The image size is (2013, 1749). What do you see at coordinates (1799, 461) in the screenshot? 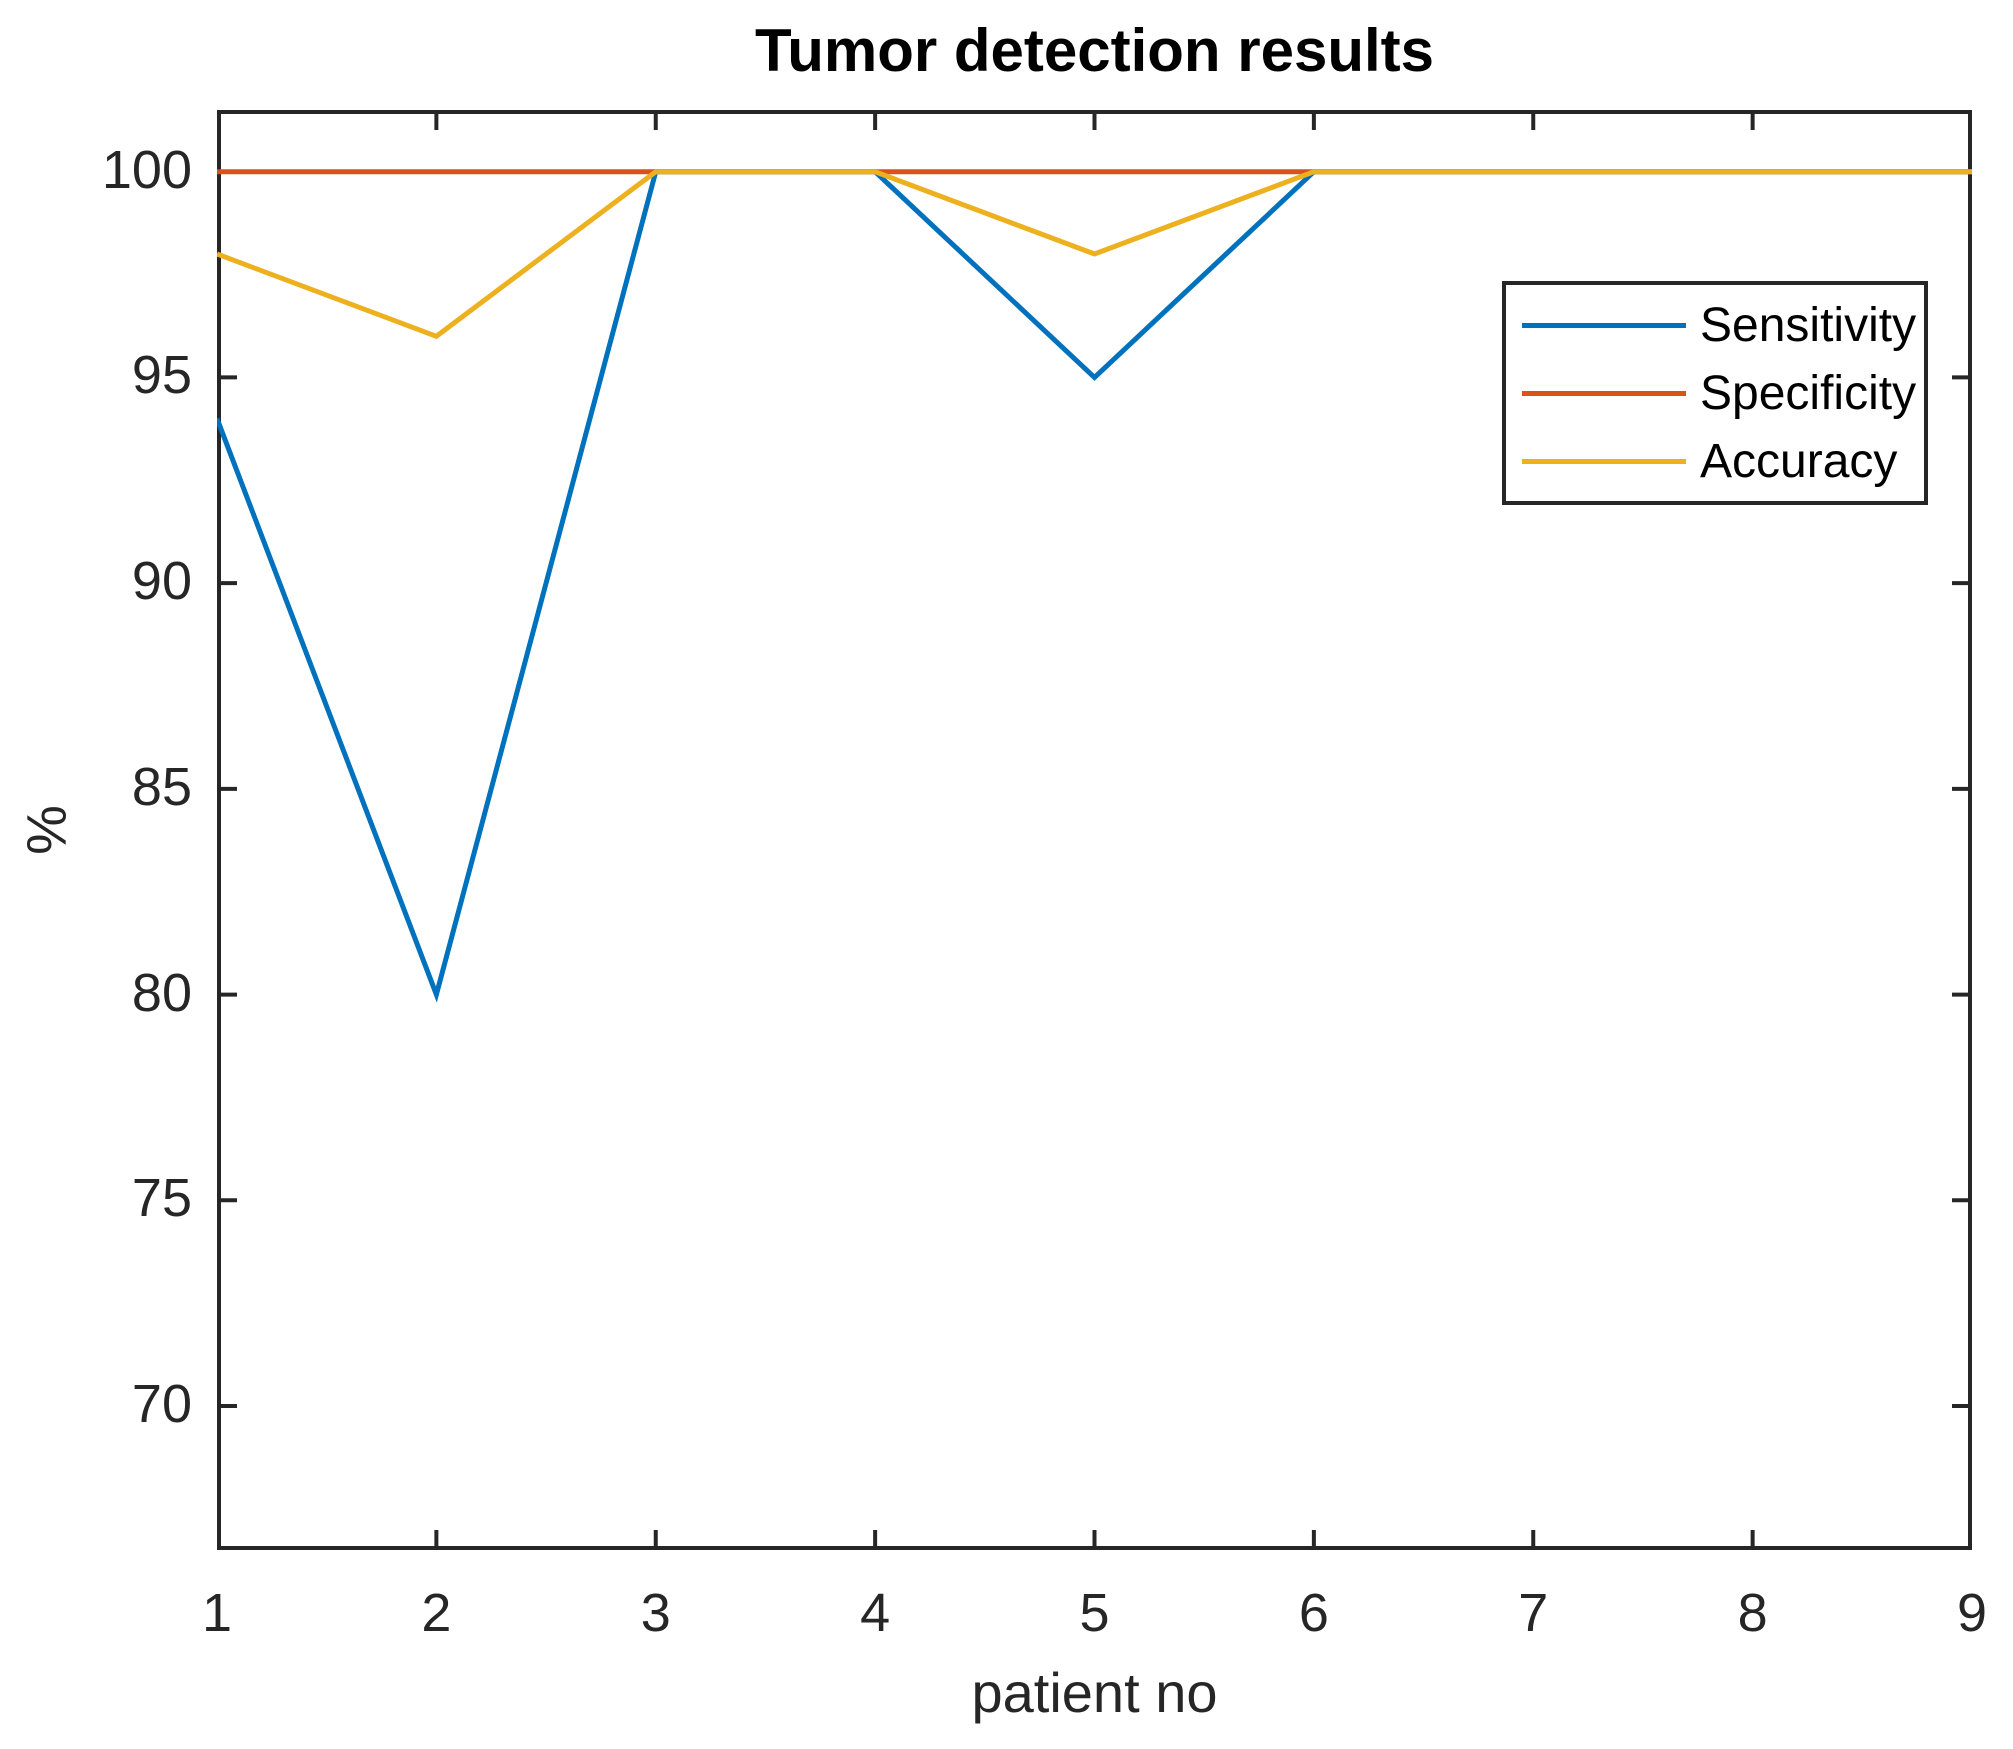
I see `legend-label: Accuracy` at bounding box center [1799, 461].